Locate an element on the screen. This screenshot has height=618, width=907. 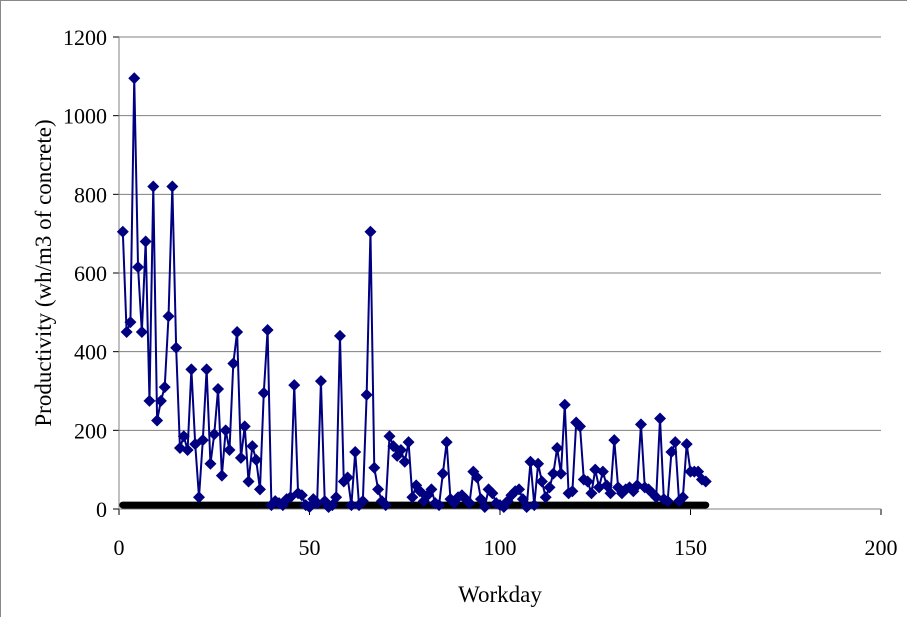
y-tick-label: 400 is located at coordinates (90, 352).